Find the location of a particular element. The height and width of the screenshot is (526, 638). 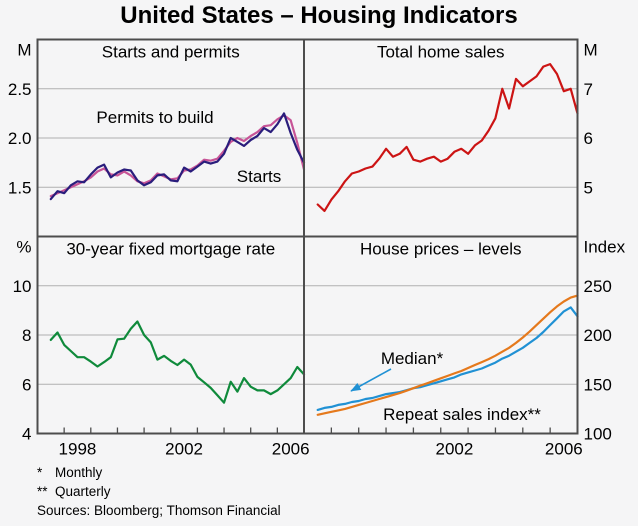

permits-series-label: Permits to build is located at coordinates (154, 117).